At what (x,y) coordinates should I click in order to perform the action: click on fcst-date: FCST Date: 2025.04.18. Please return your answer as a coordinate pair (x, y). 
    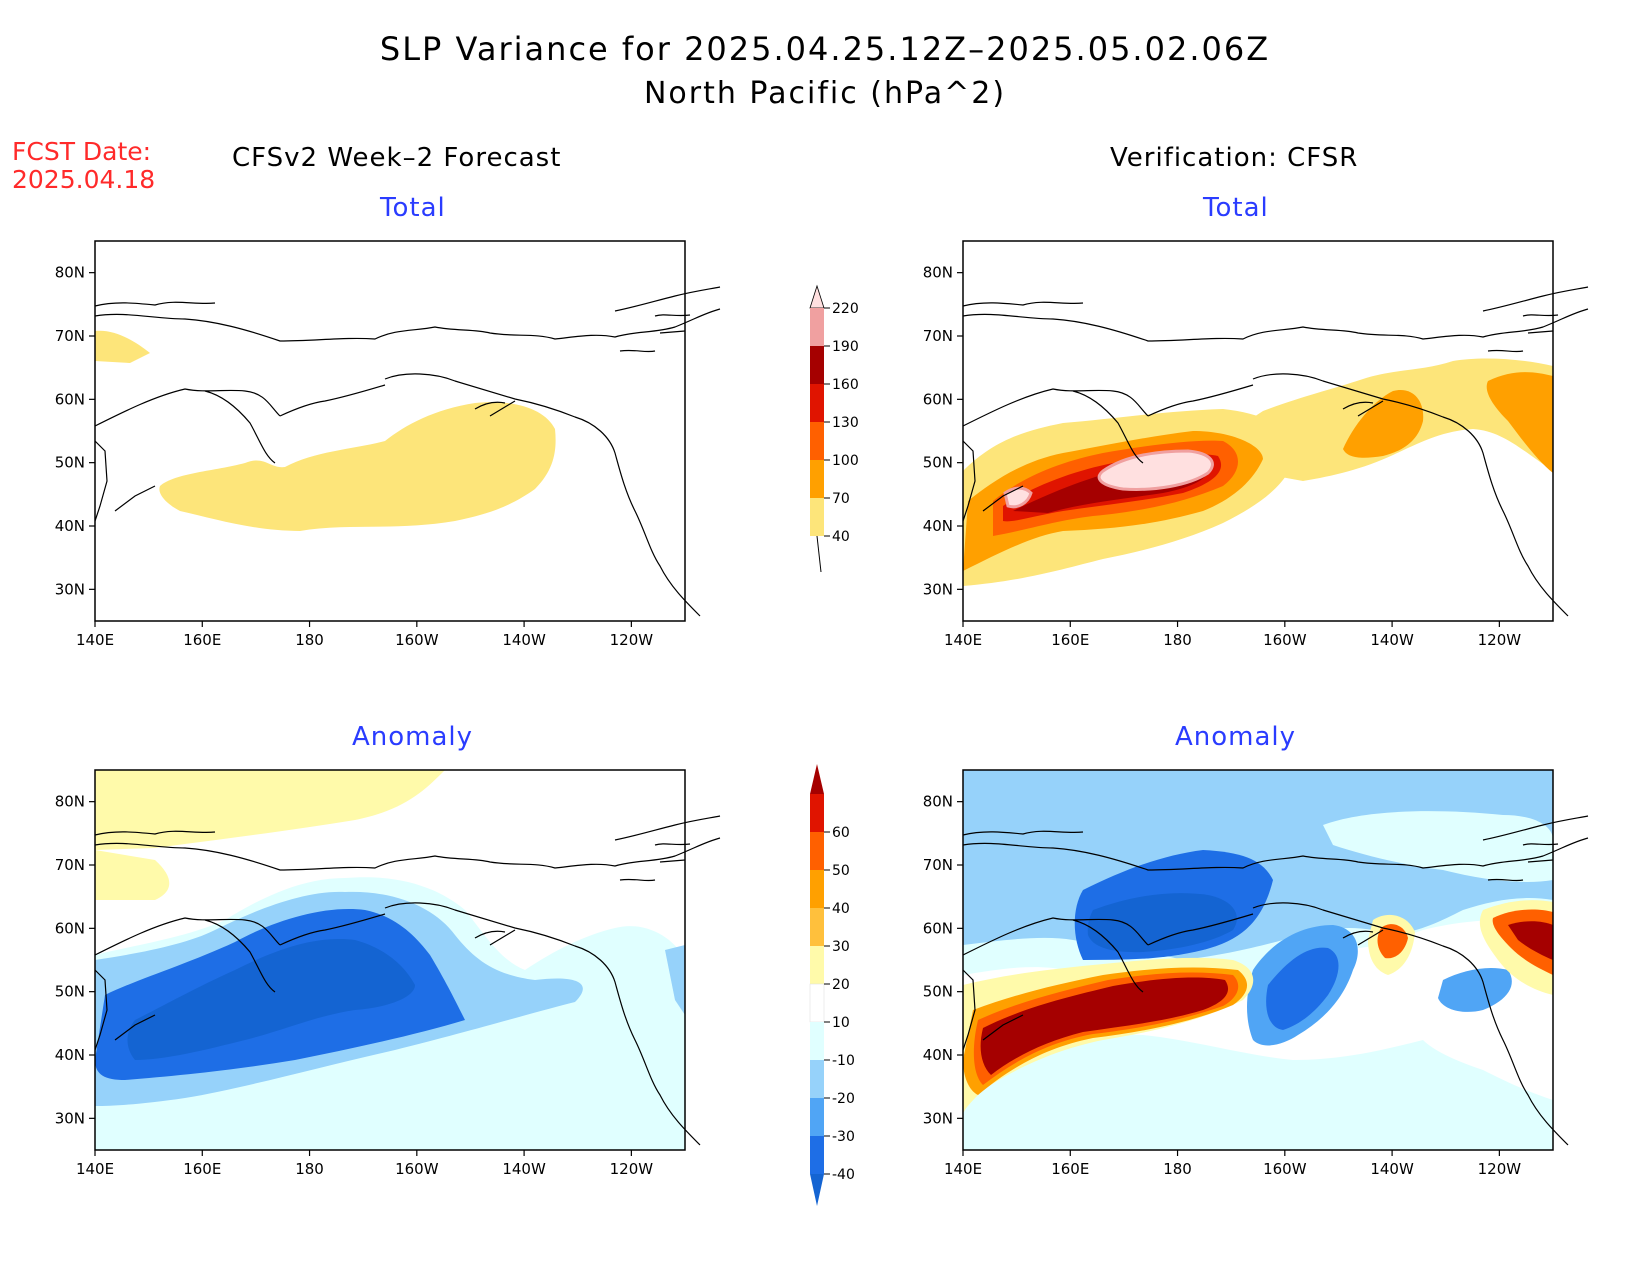
    Looking at the image, I should click on (83, 166).